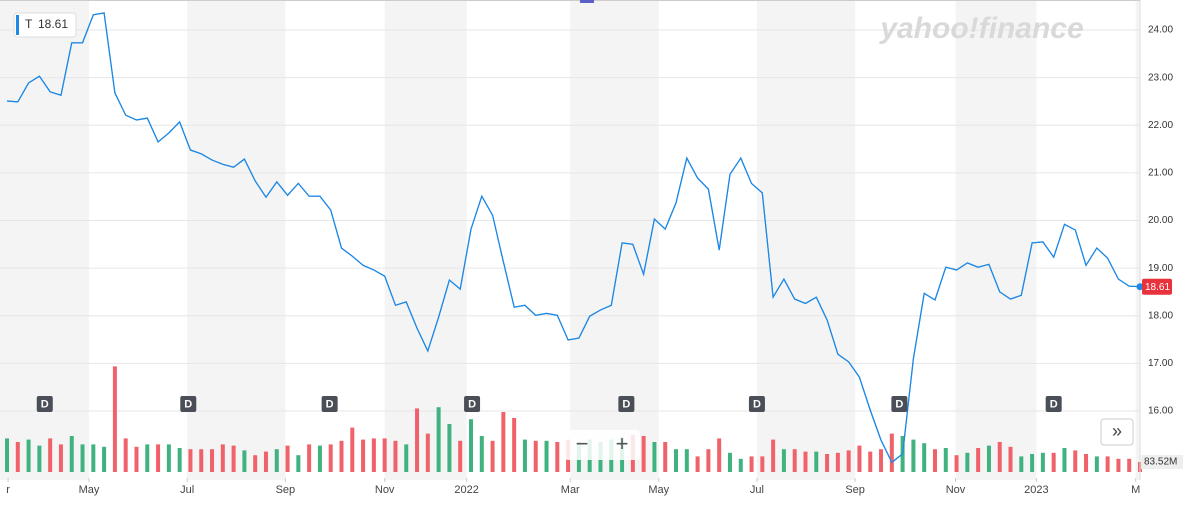 Image resolution: width=1190 pixels, height=510 pixels. What do you see at coordinates (1036, 490) in the screenshot?
I see `x-tick-label: 2023` at bounding box center [1036, 490].